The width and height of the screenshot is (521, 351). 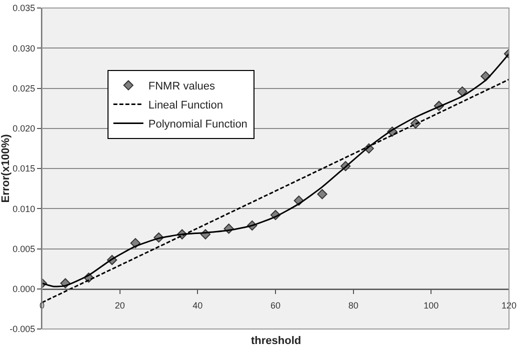 I want to click on y-axis-title: Error(x100%), so click(x=6, y=168).